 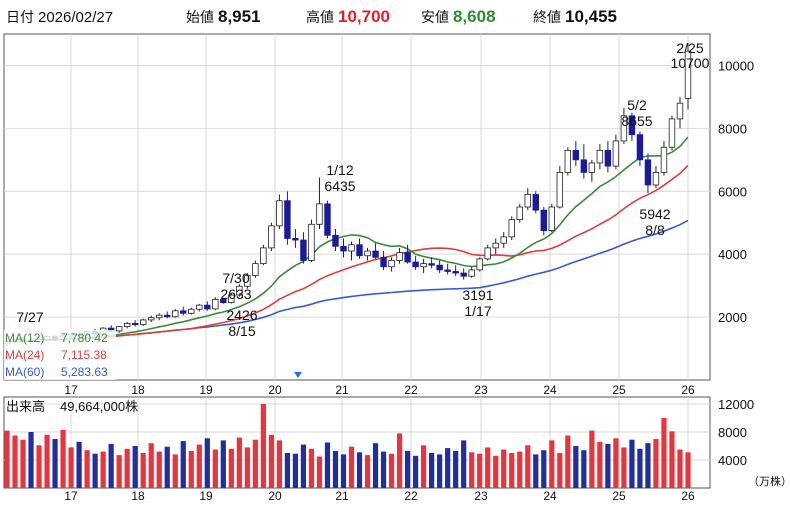 I want to click on volume-tick-label: 12000, so click(x=736, y=404).